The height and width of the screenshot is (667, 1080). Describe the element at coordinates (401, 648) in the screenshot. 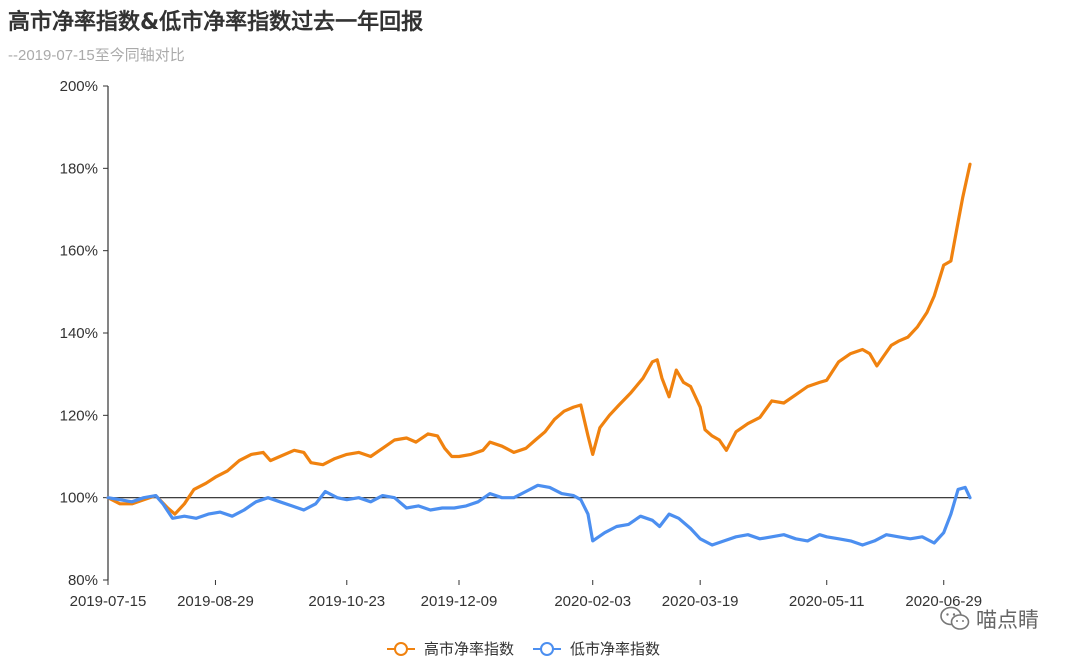

I see `legend-marker-high-icon` at that location.